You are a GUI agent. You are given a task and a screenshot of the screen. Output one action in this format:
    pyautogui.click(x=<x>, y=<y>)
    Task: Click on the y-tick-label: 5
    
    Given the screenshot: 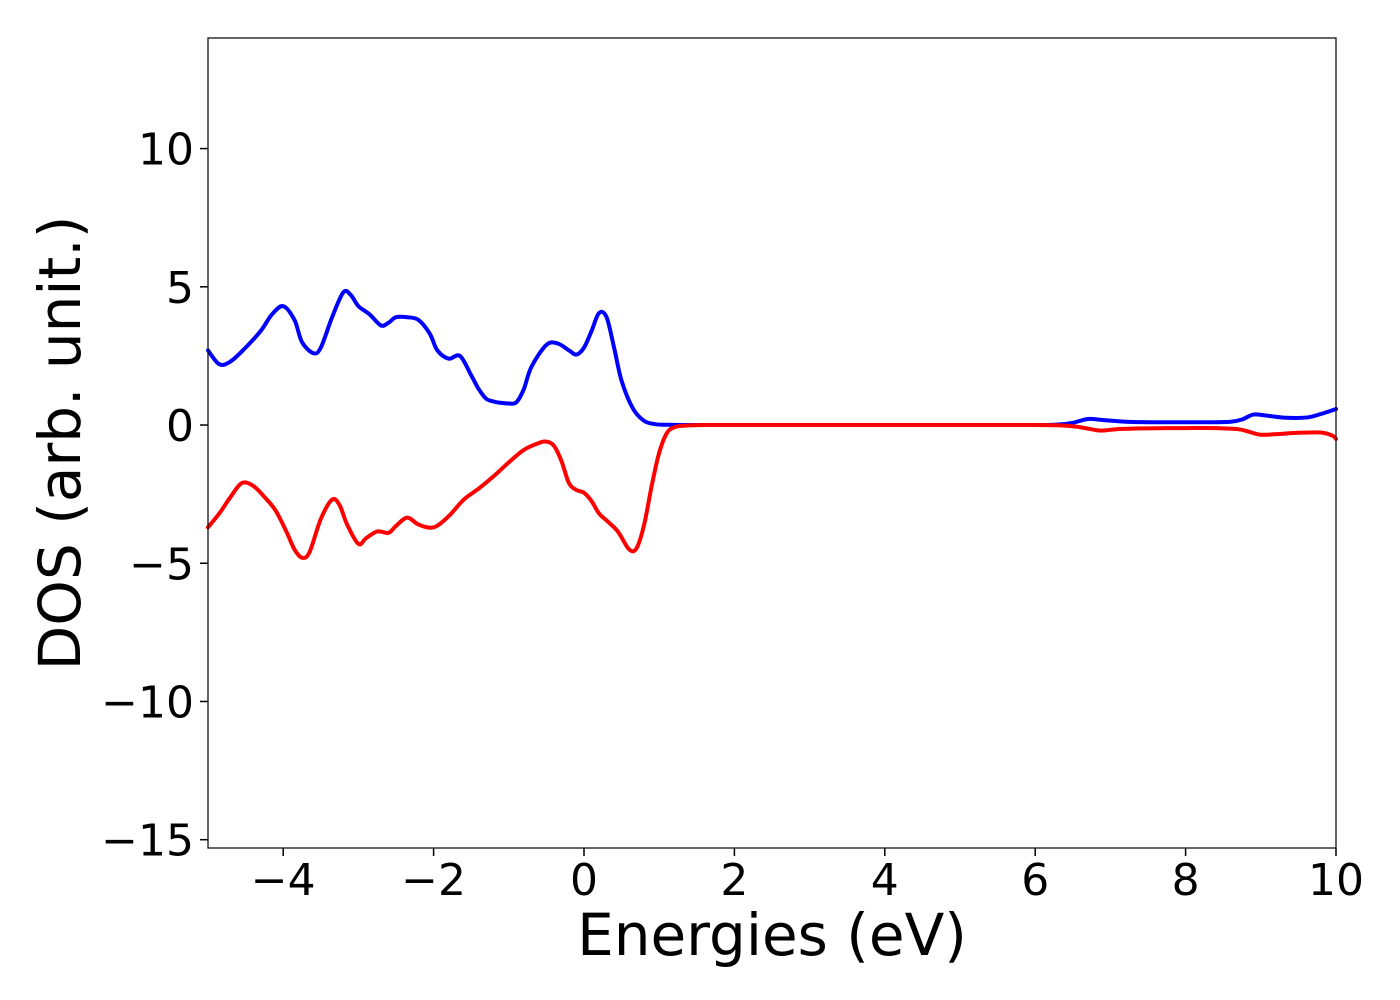 What is the action you would take?
    pyautogui.click(x=180, y=288)
    